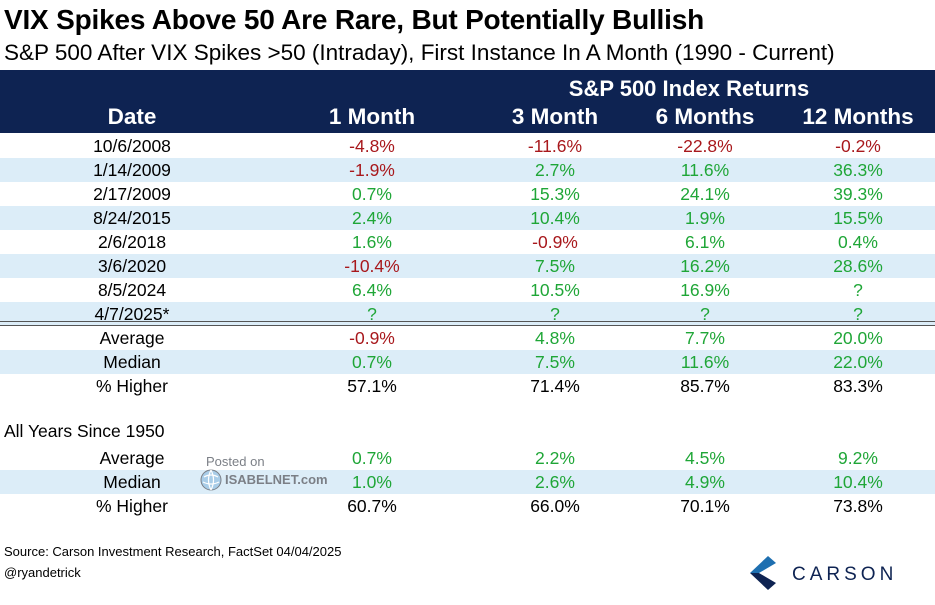 The height and width of the screenshot is (605, 935). Describe the element at coordinates (372, 506) in the screenshot. I see `value-cell: 60.7%` at that location.